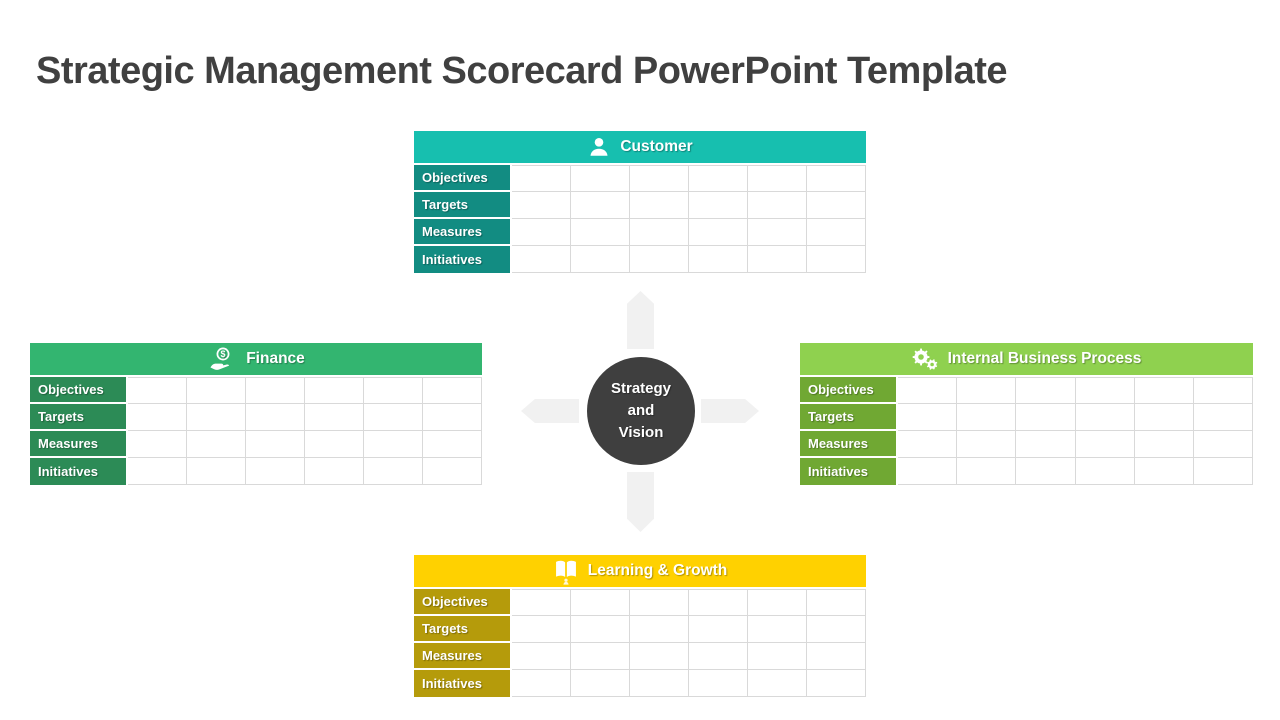  Describe the element at coordinates (599, 147) in the screenshot. I see `person-icon` at that location.